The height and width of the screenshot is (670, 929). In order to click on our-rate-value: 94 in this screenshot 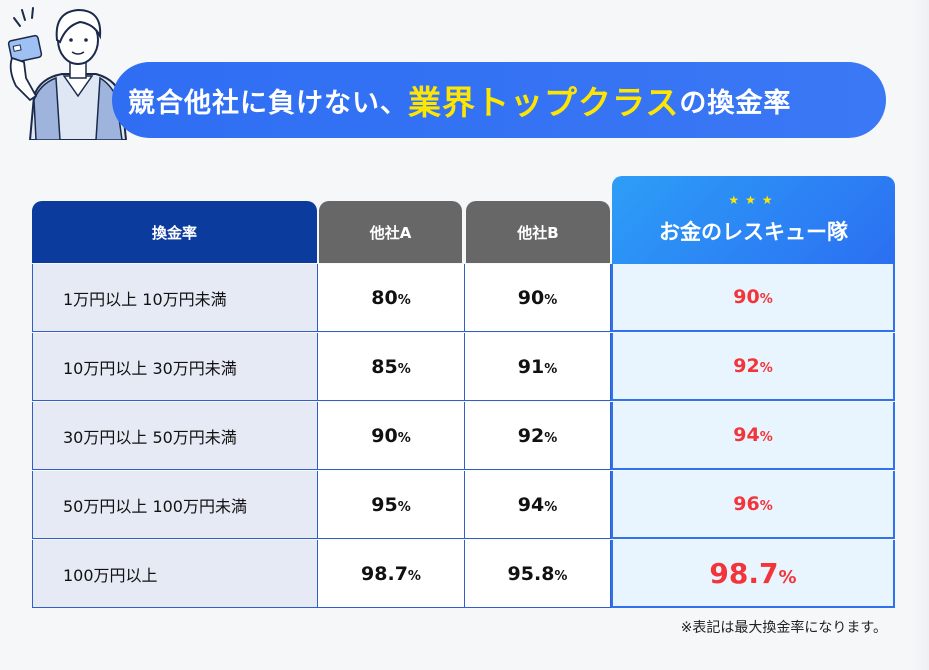, I will do `click(746, 435)`.